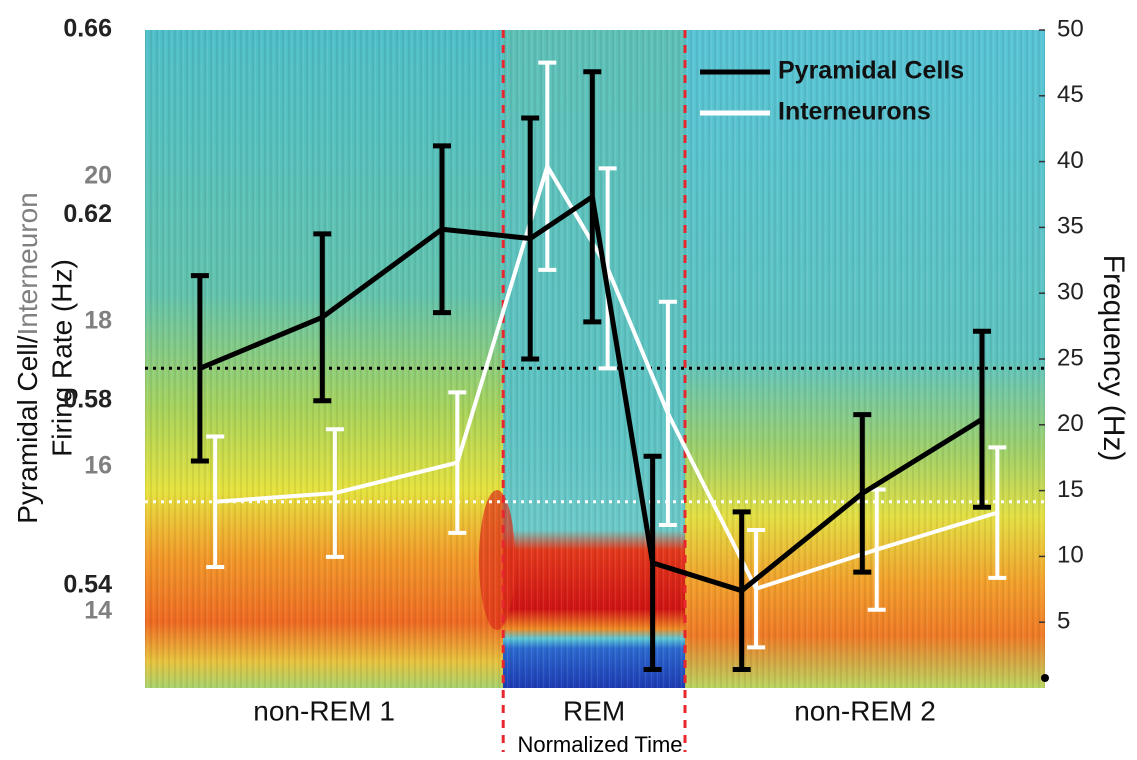 This screenshot has width=1137, height=760. What do you see at coordinates (594, 710) in the screenshot?
I see `period-label: REM` at bounding box center [594, 710].